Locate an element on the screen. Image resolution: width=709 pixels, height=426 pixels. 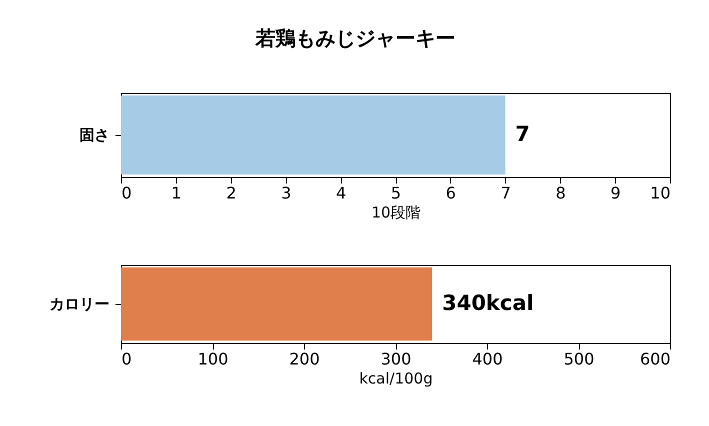
x-tick-label: 100 is located at coordinates (213, 359).